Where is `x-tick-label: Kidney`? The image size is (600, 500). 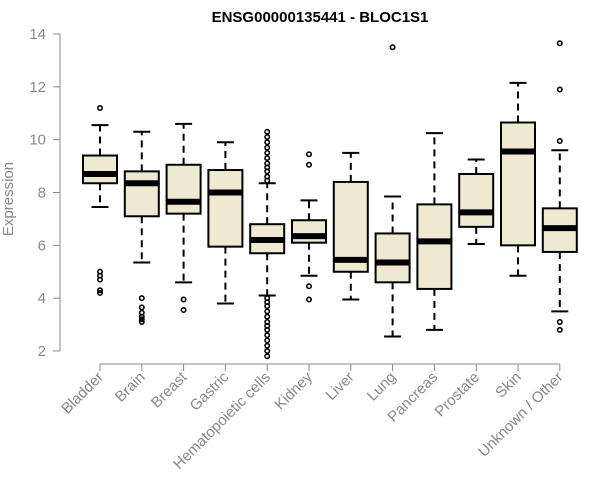 x-tick-label: Kidney is located at coordinates (293, 390).